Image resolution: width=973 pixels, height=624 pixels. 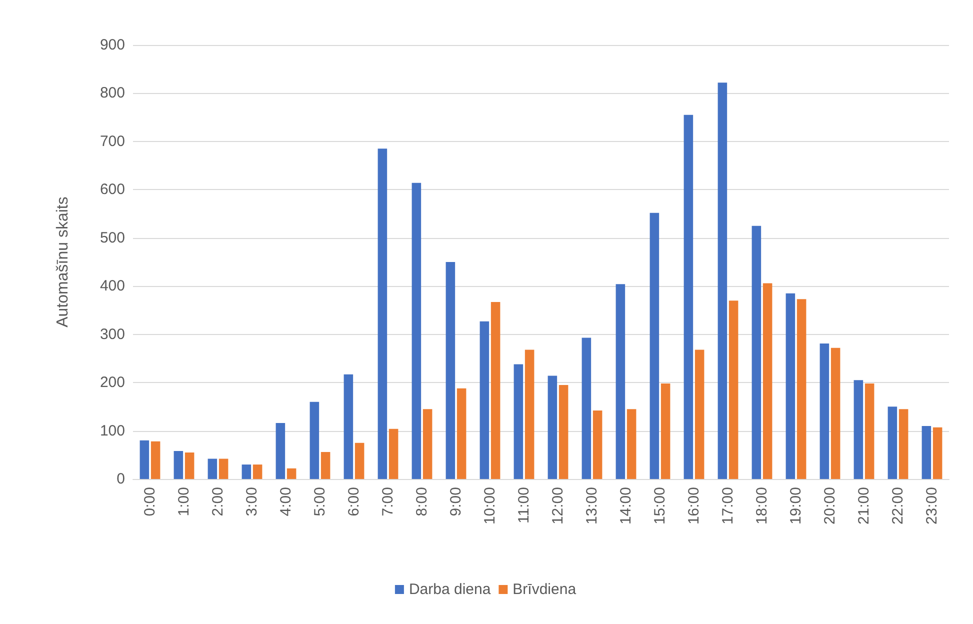 What do you see at coordinates (184, 501) in the screenshot?
I see `x-tick-label: 1:00` at bounding box center [184, 501].